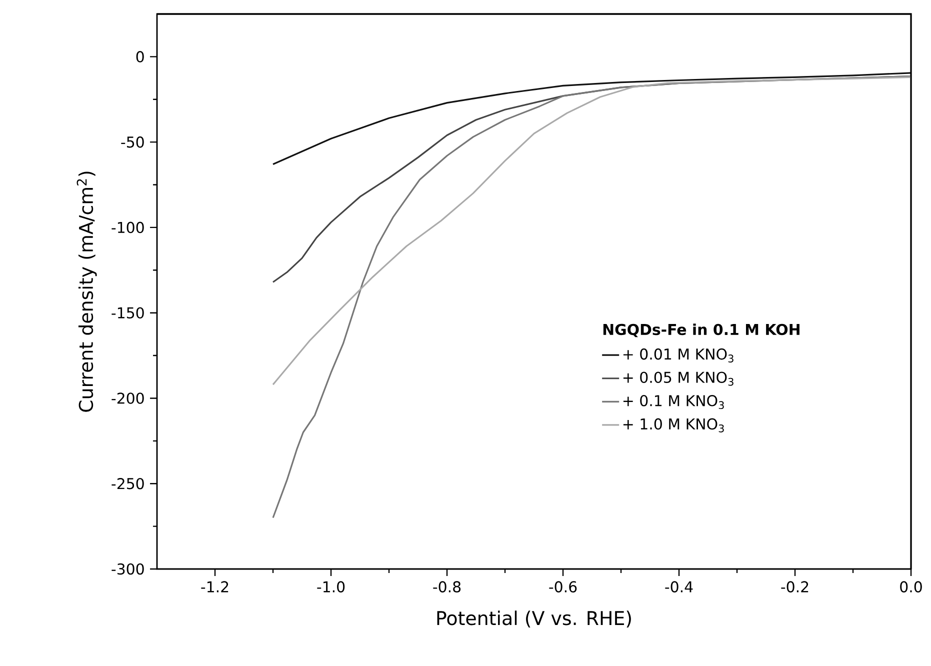 The width and height of the screenshot is (931, 666). What do you see at coordinates (128, 312) in the screenshot?
I see `y-tick-label: -150` at bounding box center [128, 312].